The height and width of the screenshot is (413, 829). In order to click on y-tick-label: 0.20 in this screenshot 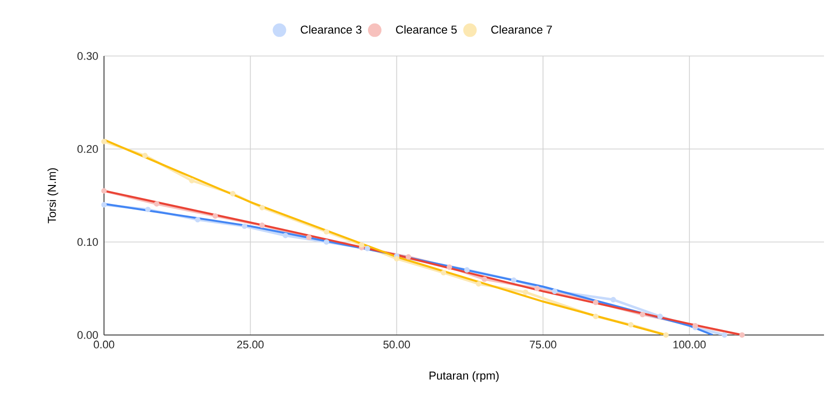, I will do `click(87, 149)`.